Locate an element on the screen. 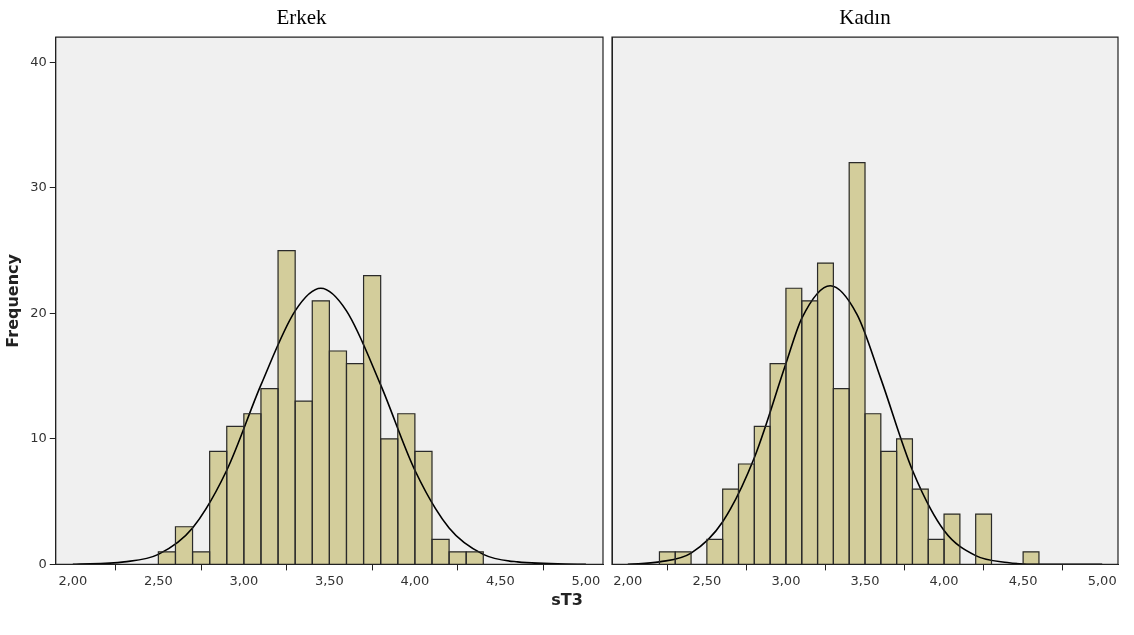 The width and height of the screenshot is (1134, 635). y-axis-title: Frequency is located at coordinates (12, 300).